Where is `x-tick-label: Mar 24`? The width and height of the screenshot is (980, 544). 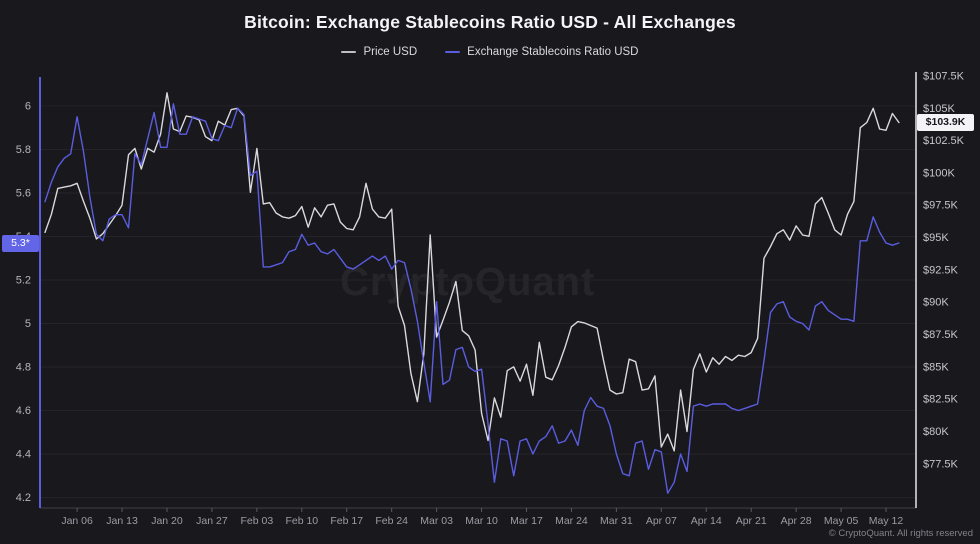 x-tick-label: Mar 24 is located at coordinates (571, 521).